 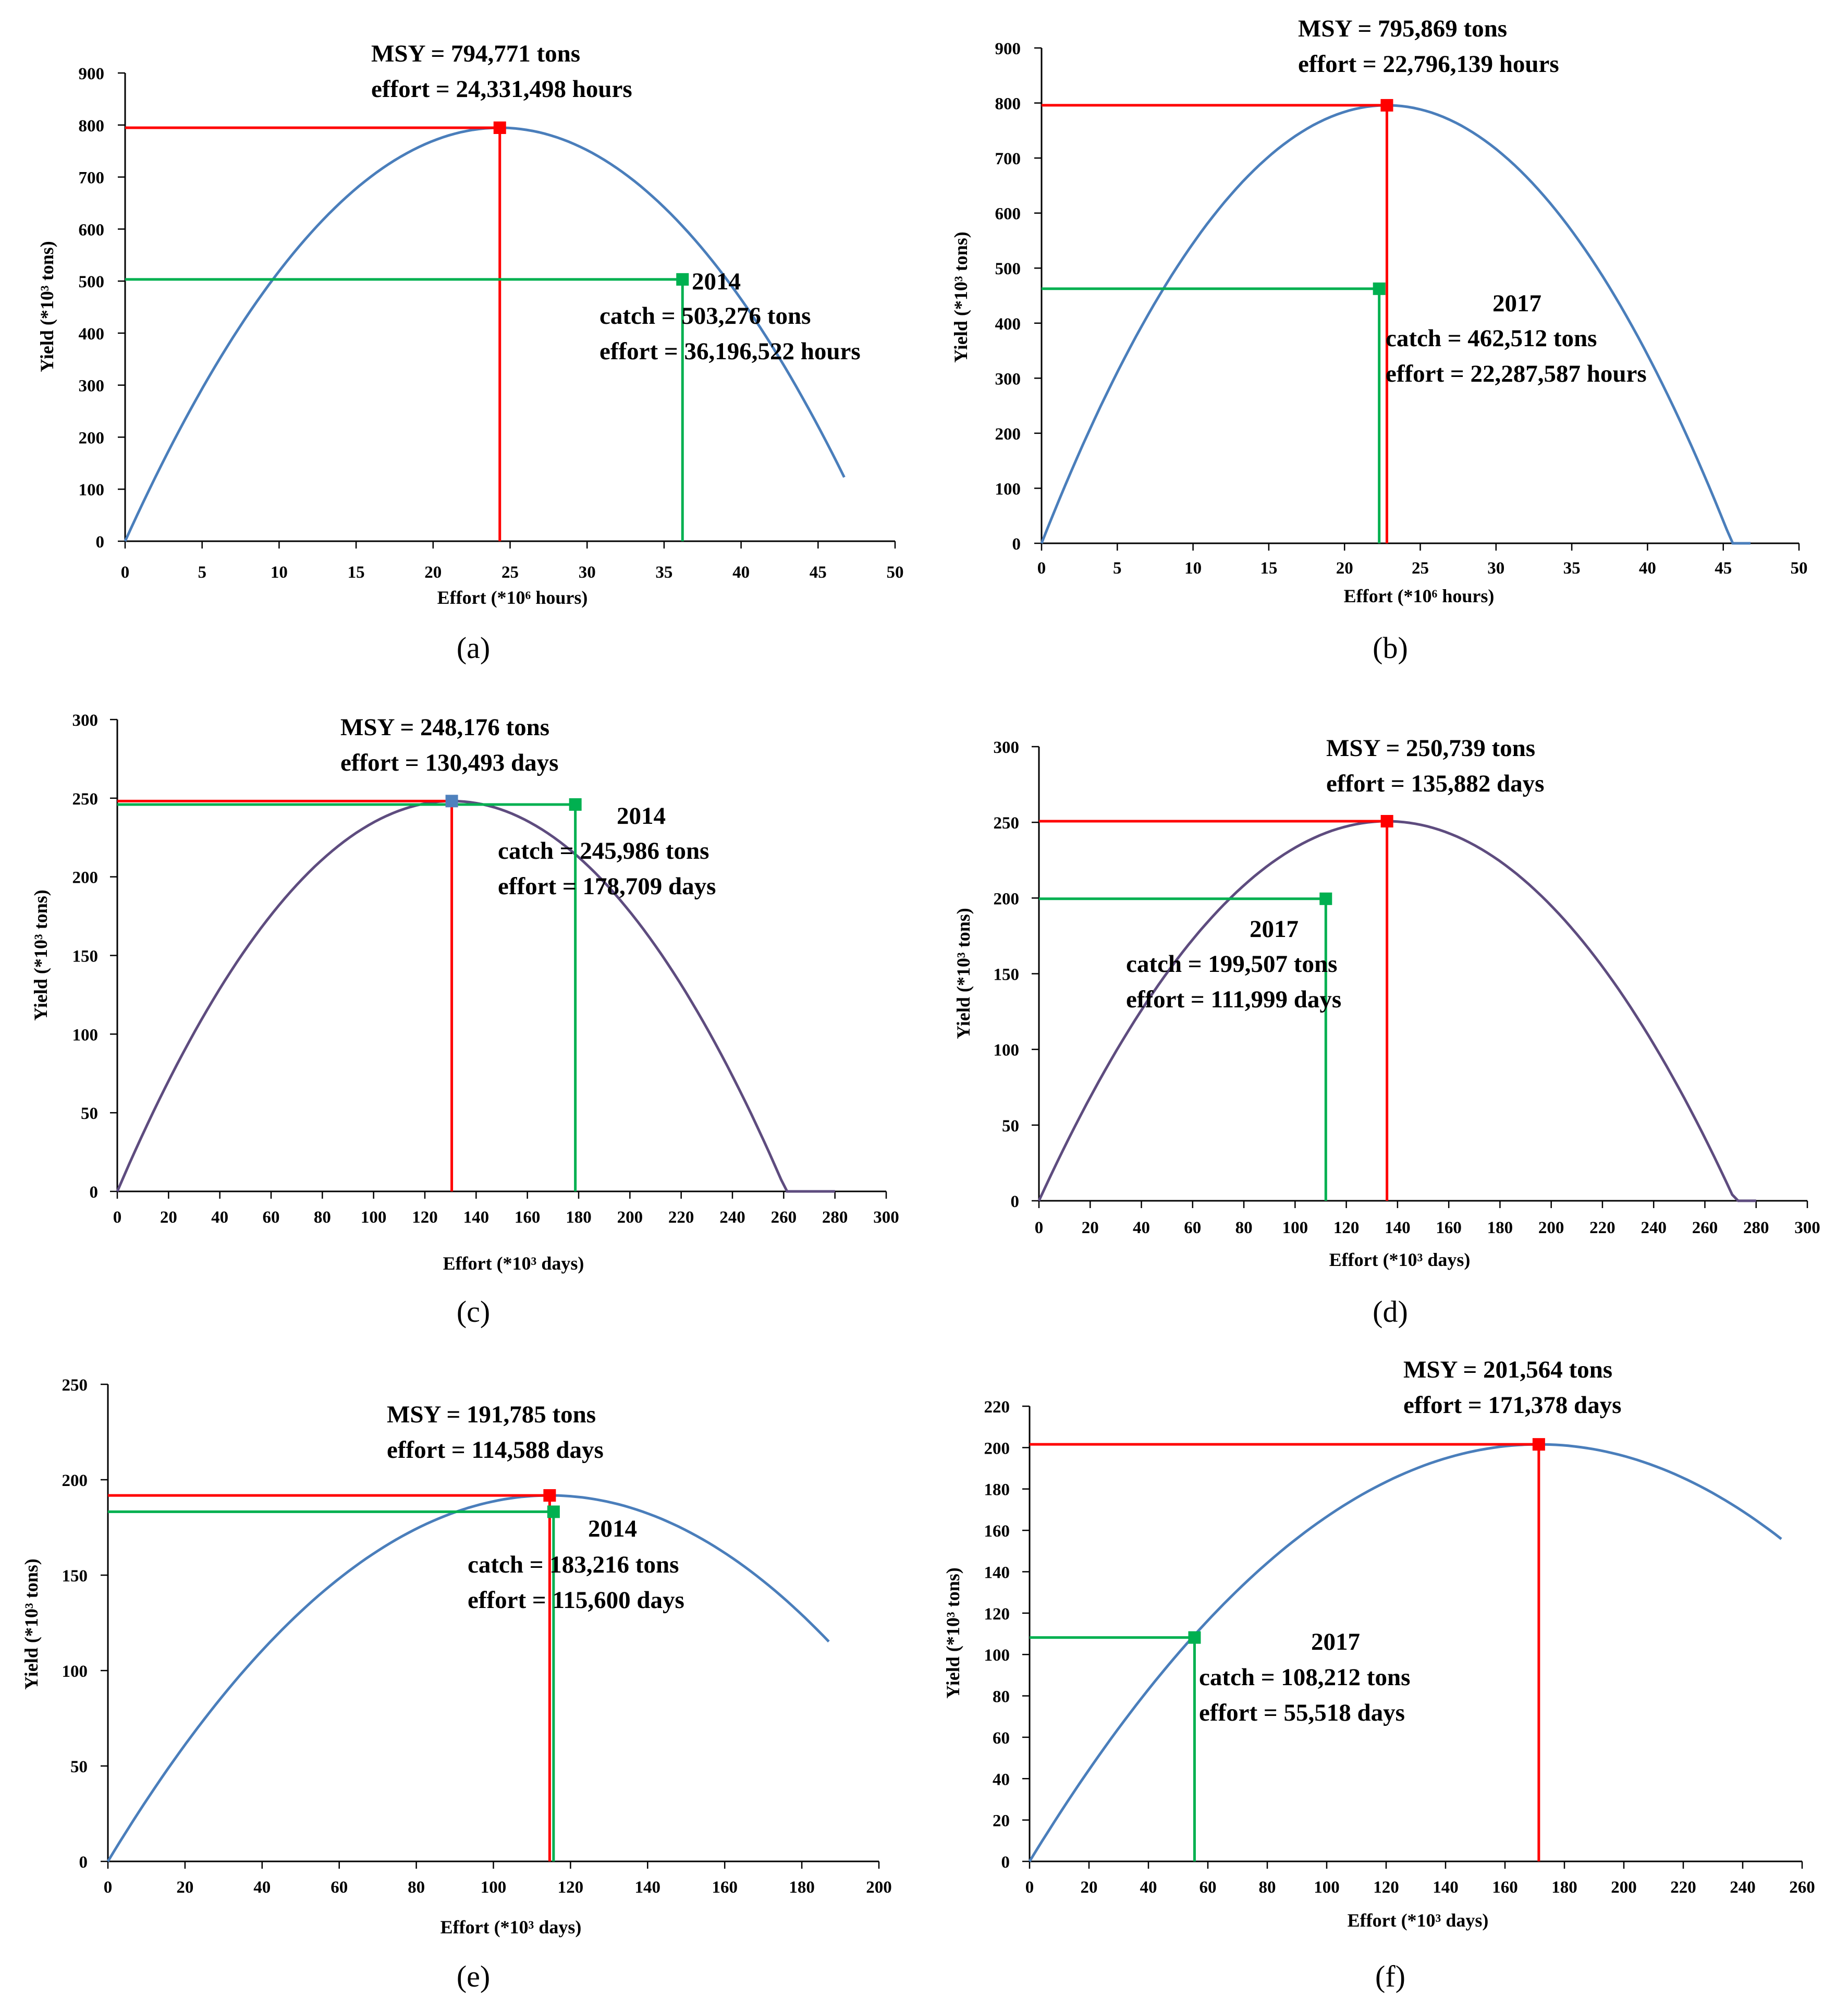 What do you see at coordinates (1507, 1369) in the screenshot?
I see `msy-annotation-line: MSY = 201,564 tons` at bounding box center [1507, 1369].